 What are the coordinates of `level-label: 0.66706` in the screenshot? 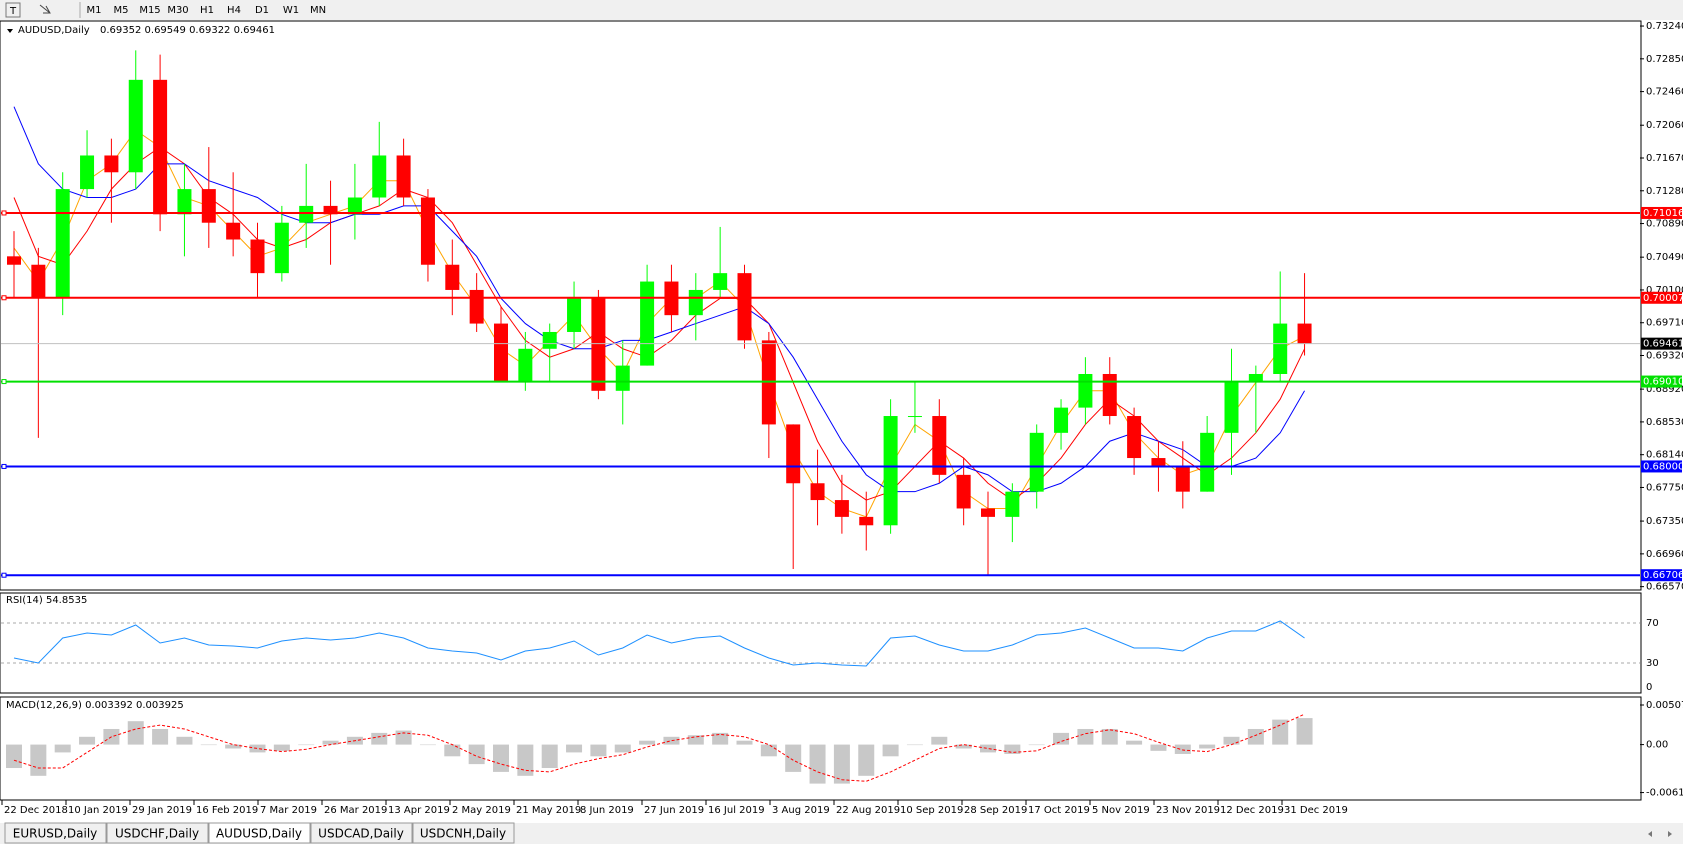 It's located at (1663, 575).